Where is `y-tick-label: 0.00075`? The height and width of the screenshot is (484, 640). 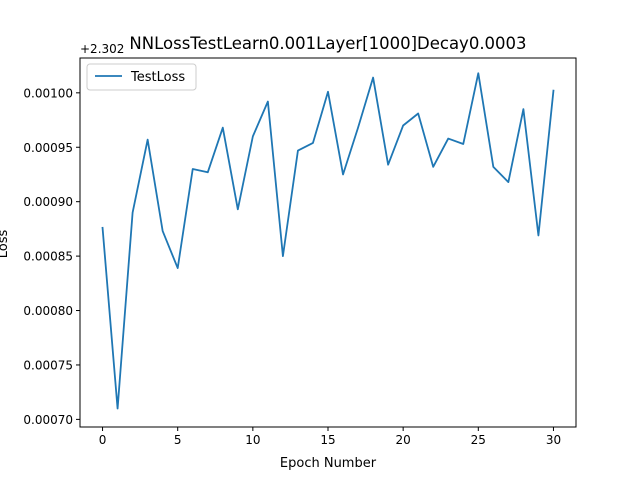
y-tick-label: 0.00075 is located at coordinates (48, 365).